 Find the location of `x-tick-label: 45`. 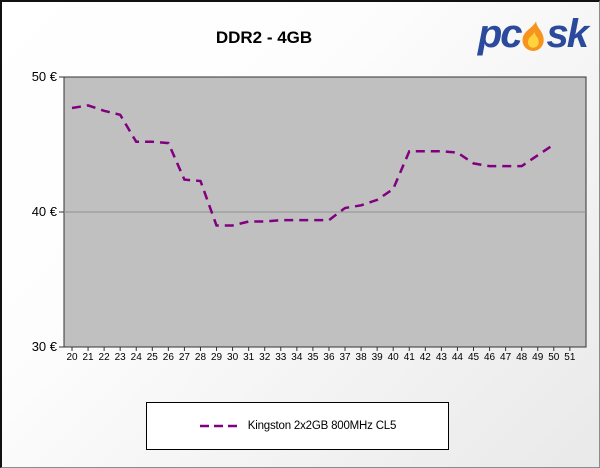

x-tick-label: 45 is located at coordinates (473, 357).